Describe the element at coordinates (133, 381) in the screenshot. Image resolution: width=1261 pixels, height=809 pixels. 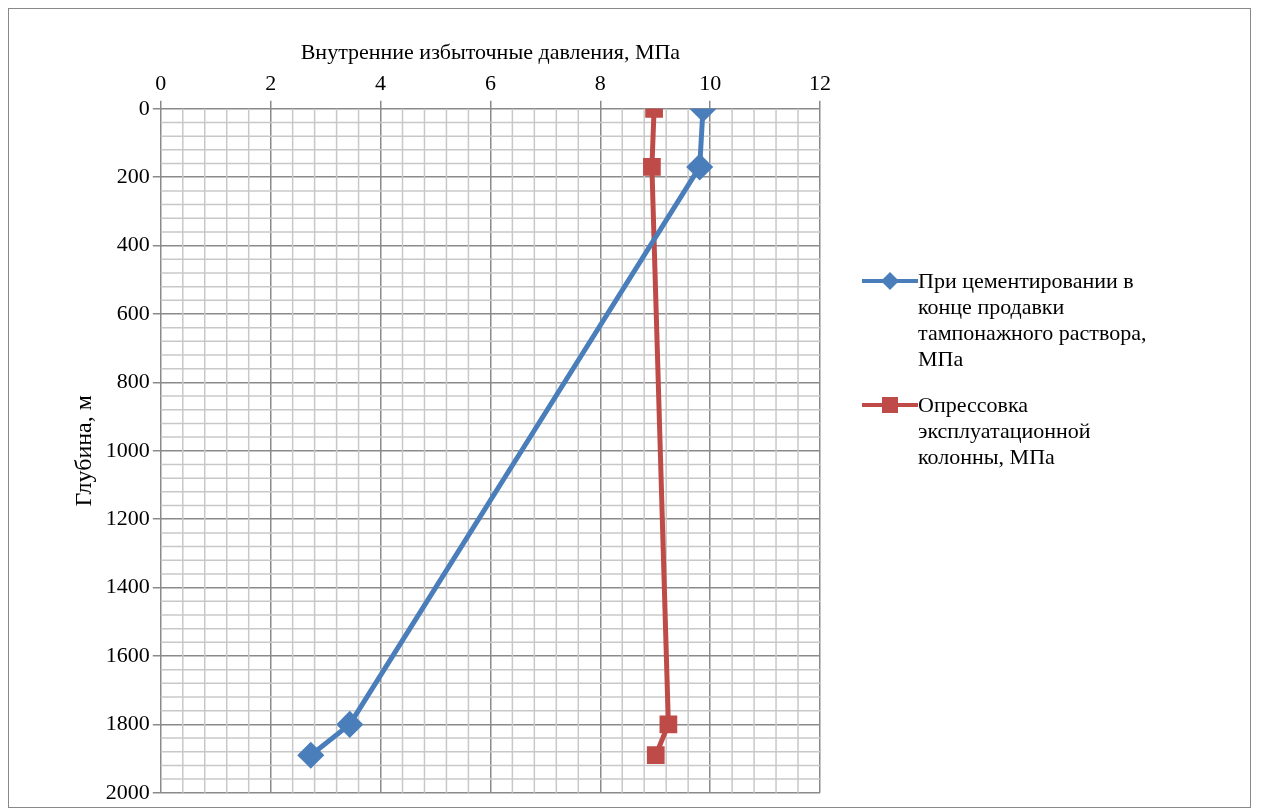
I see `y-tick-label: 800` at that location.